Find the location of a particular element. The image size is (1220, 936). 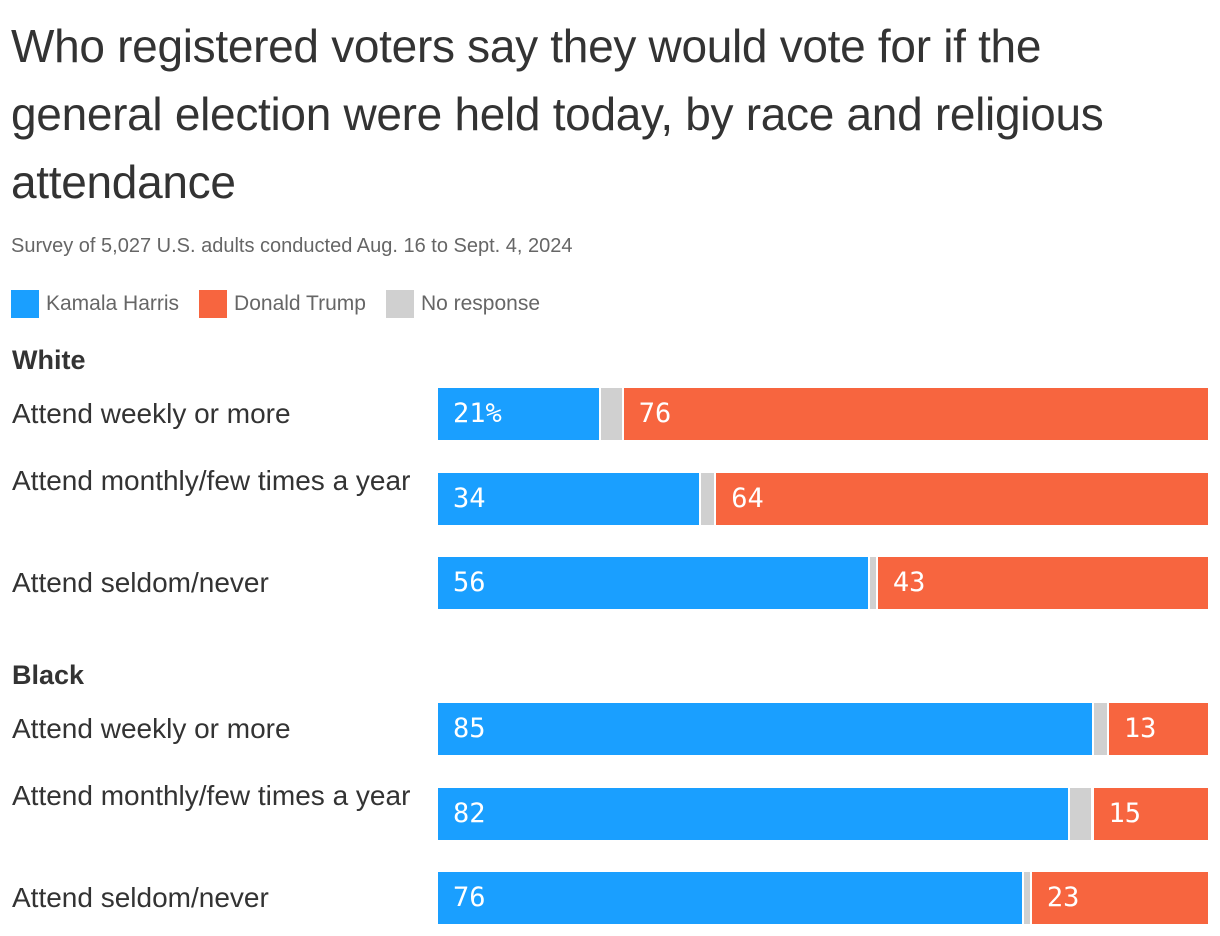

legend-item-trump: Donald Trump is located at coordinates (282, 304).